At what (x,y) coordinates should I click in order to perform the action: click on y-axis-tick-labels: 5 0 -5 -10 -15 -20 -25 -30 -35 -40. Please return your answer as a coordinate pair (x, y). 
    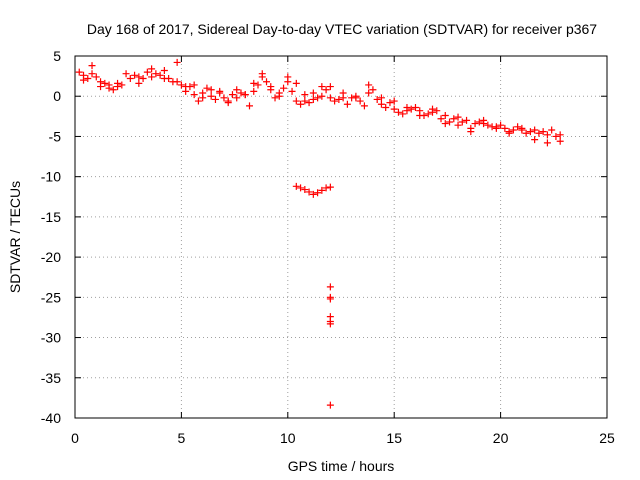
    Looking at the image, I should click on (51, 237).